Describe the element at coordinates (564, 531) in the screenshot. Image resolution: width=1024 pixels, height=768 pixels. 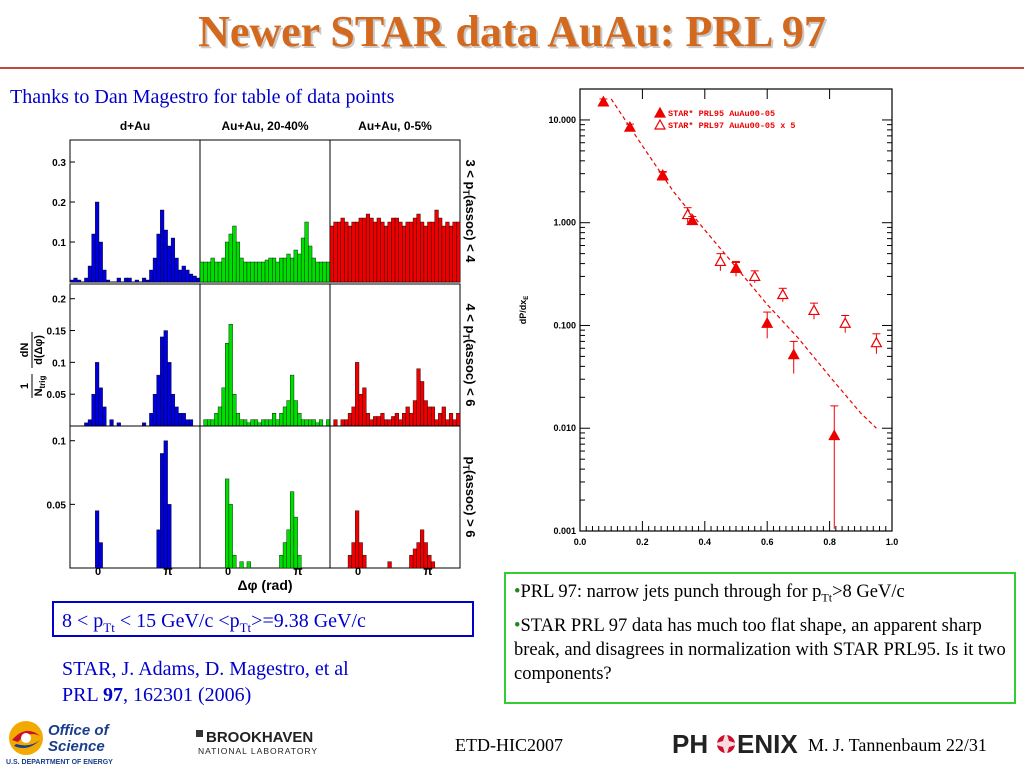
I see `y-tick-label: 0.001` at that location.